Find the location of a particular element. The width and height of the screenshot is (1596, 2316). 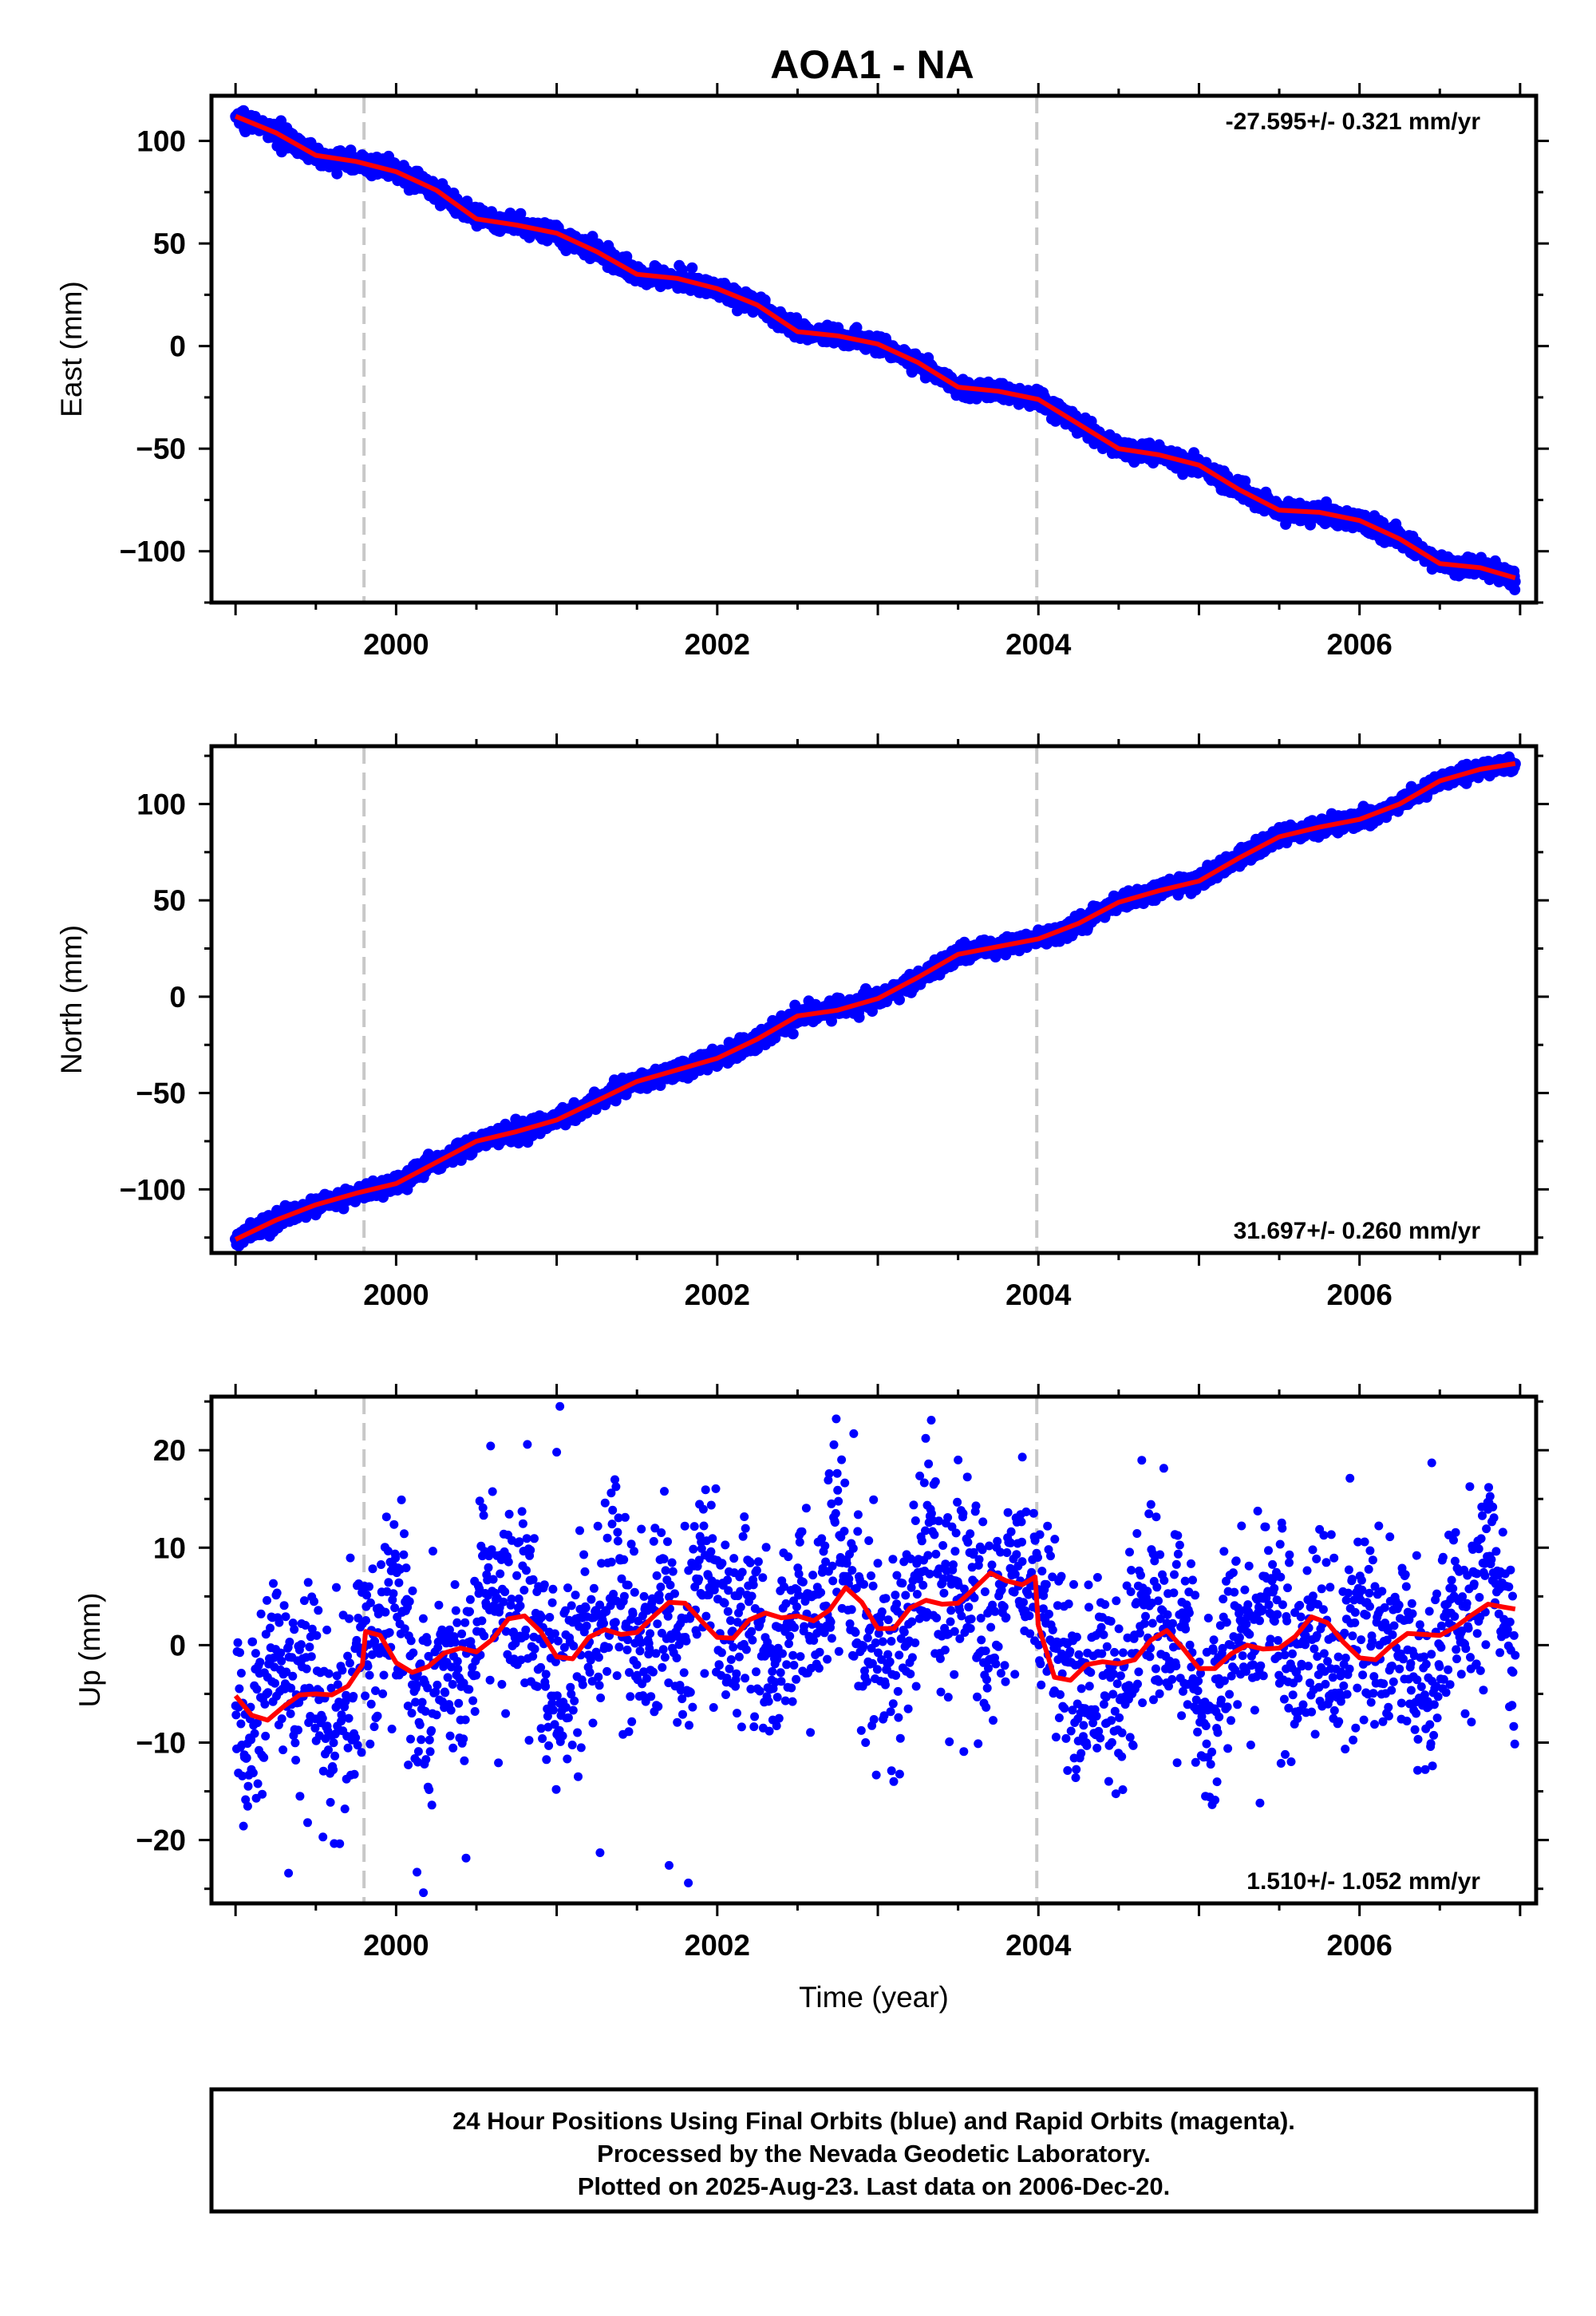

east-y-tick-label: 0 is located at coordinates (177, 346).